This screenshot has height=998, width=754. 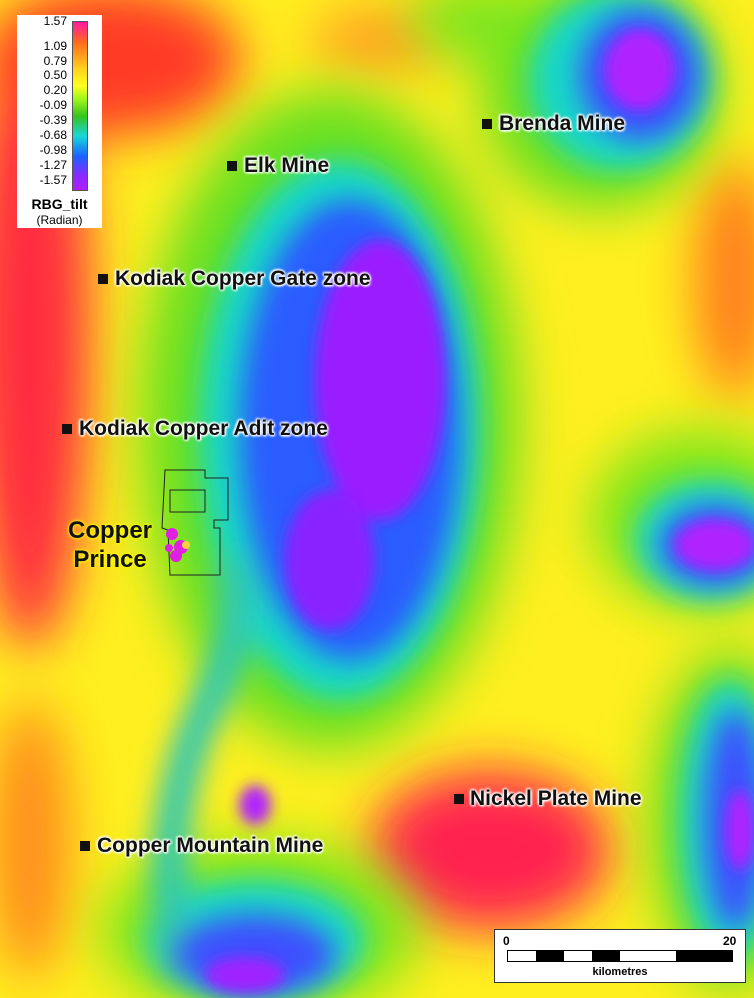 What do you see at coordinates (210, 845) in the screenshot?
I see `copper-mountain-label: Copper Mountain Mine` at bounding box center [210, 845].